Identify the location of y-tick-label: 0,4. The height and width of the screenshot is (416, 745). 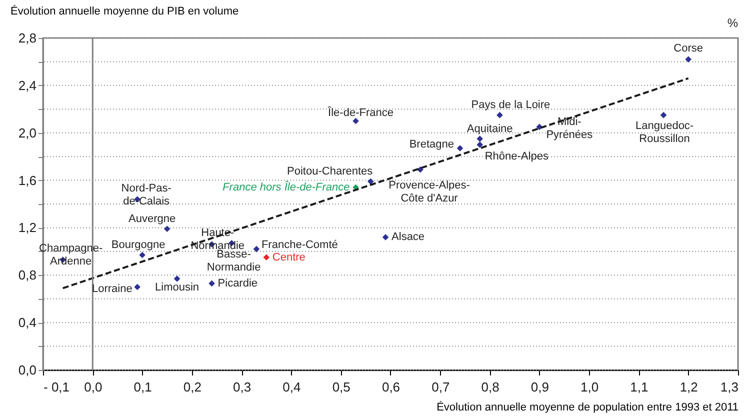
(27, 322).